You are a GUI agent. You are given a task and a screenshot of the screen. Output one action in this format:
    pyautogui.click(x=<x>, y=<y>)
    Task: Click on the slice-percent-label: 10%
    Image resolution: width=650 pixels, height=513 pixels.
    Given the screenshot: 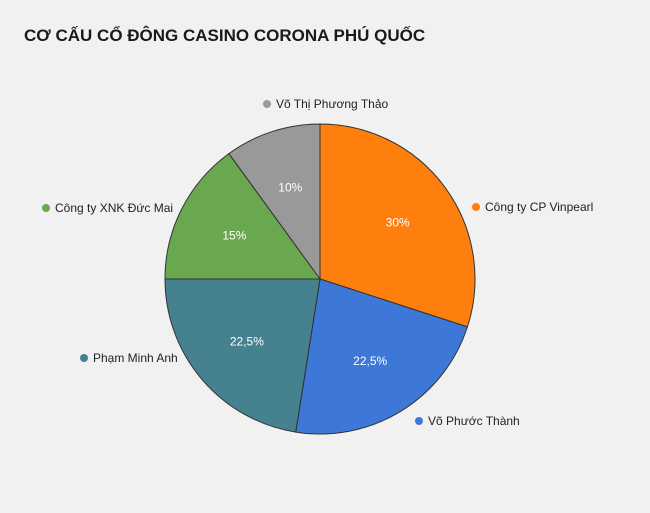 What is the action you would take?
    pyautogui.click(x=290, y=188)
    